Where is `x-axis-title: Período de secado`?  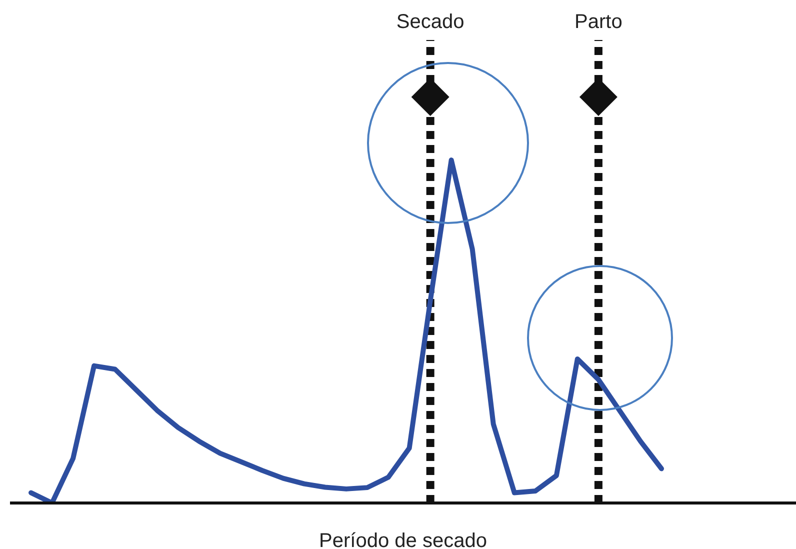
x-axis-title: Período de secado is located at coordinates (403, 539).